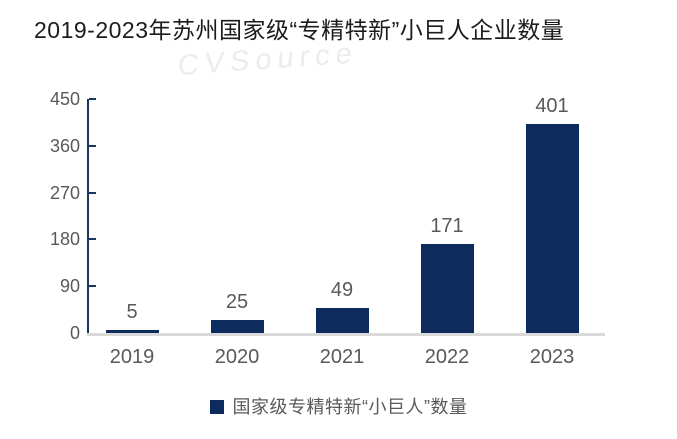 This screenshot has height=439, width=677. Describe the element at coordinates (237, 326) in the screenshot. I see `bar-2020` at that location.